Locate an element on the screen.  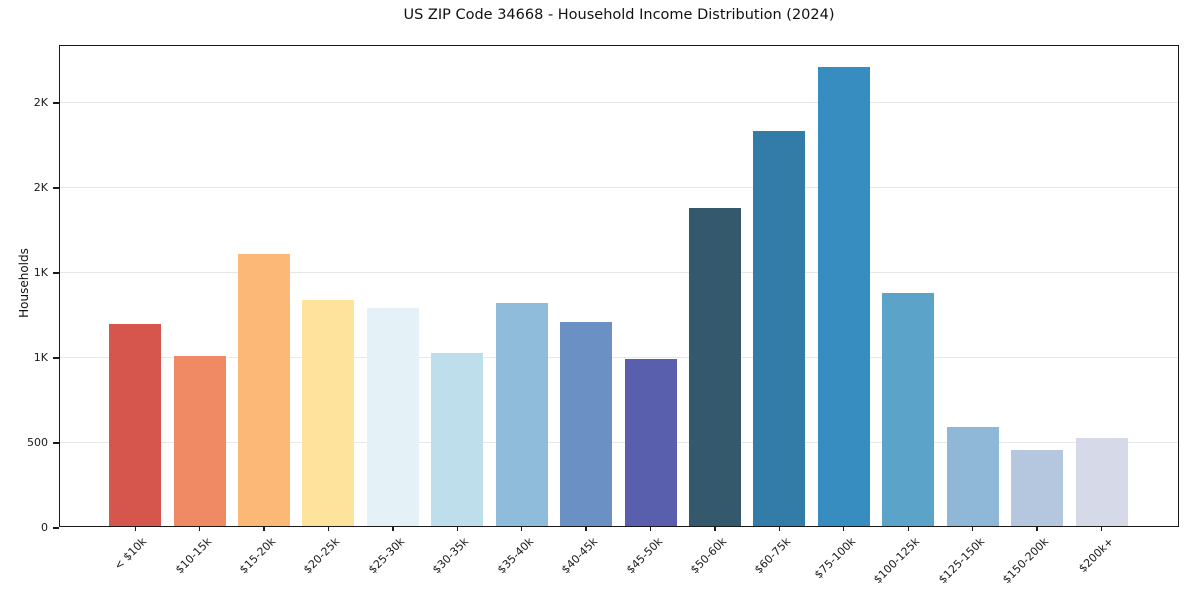
gridline-y-2000 is located at coordinates (619, 188).